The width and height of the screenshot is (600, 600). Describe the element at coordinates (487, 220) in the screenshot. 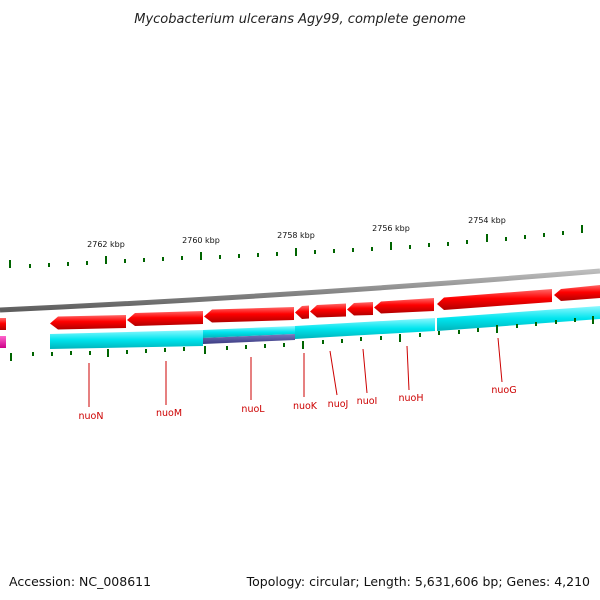

I see `ruler-label: 2754 kbp` at that location.